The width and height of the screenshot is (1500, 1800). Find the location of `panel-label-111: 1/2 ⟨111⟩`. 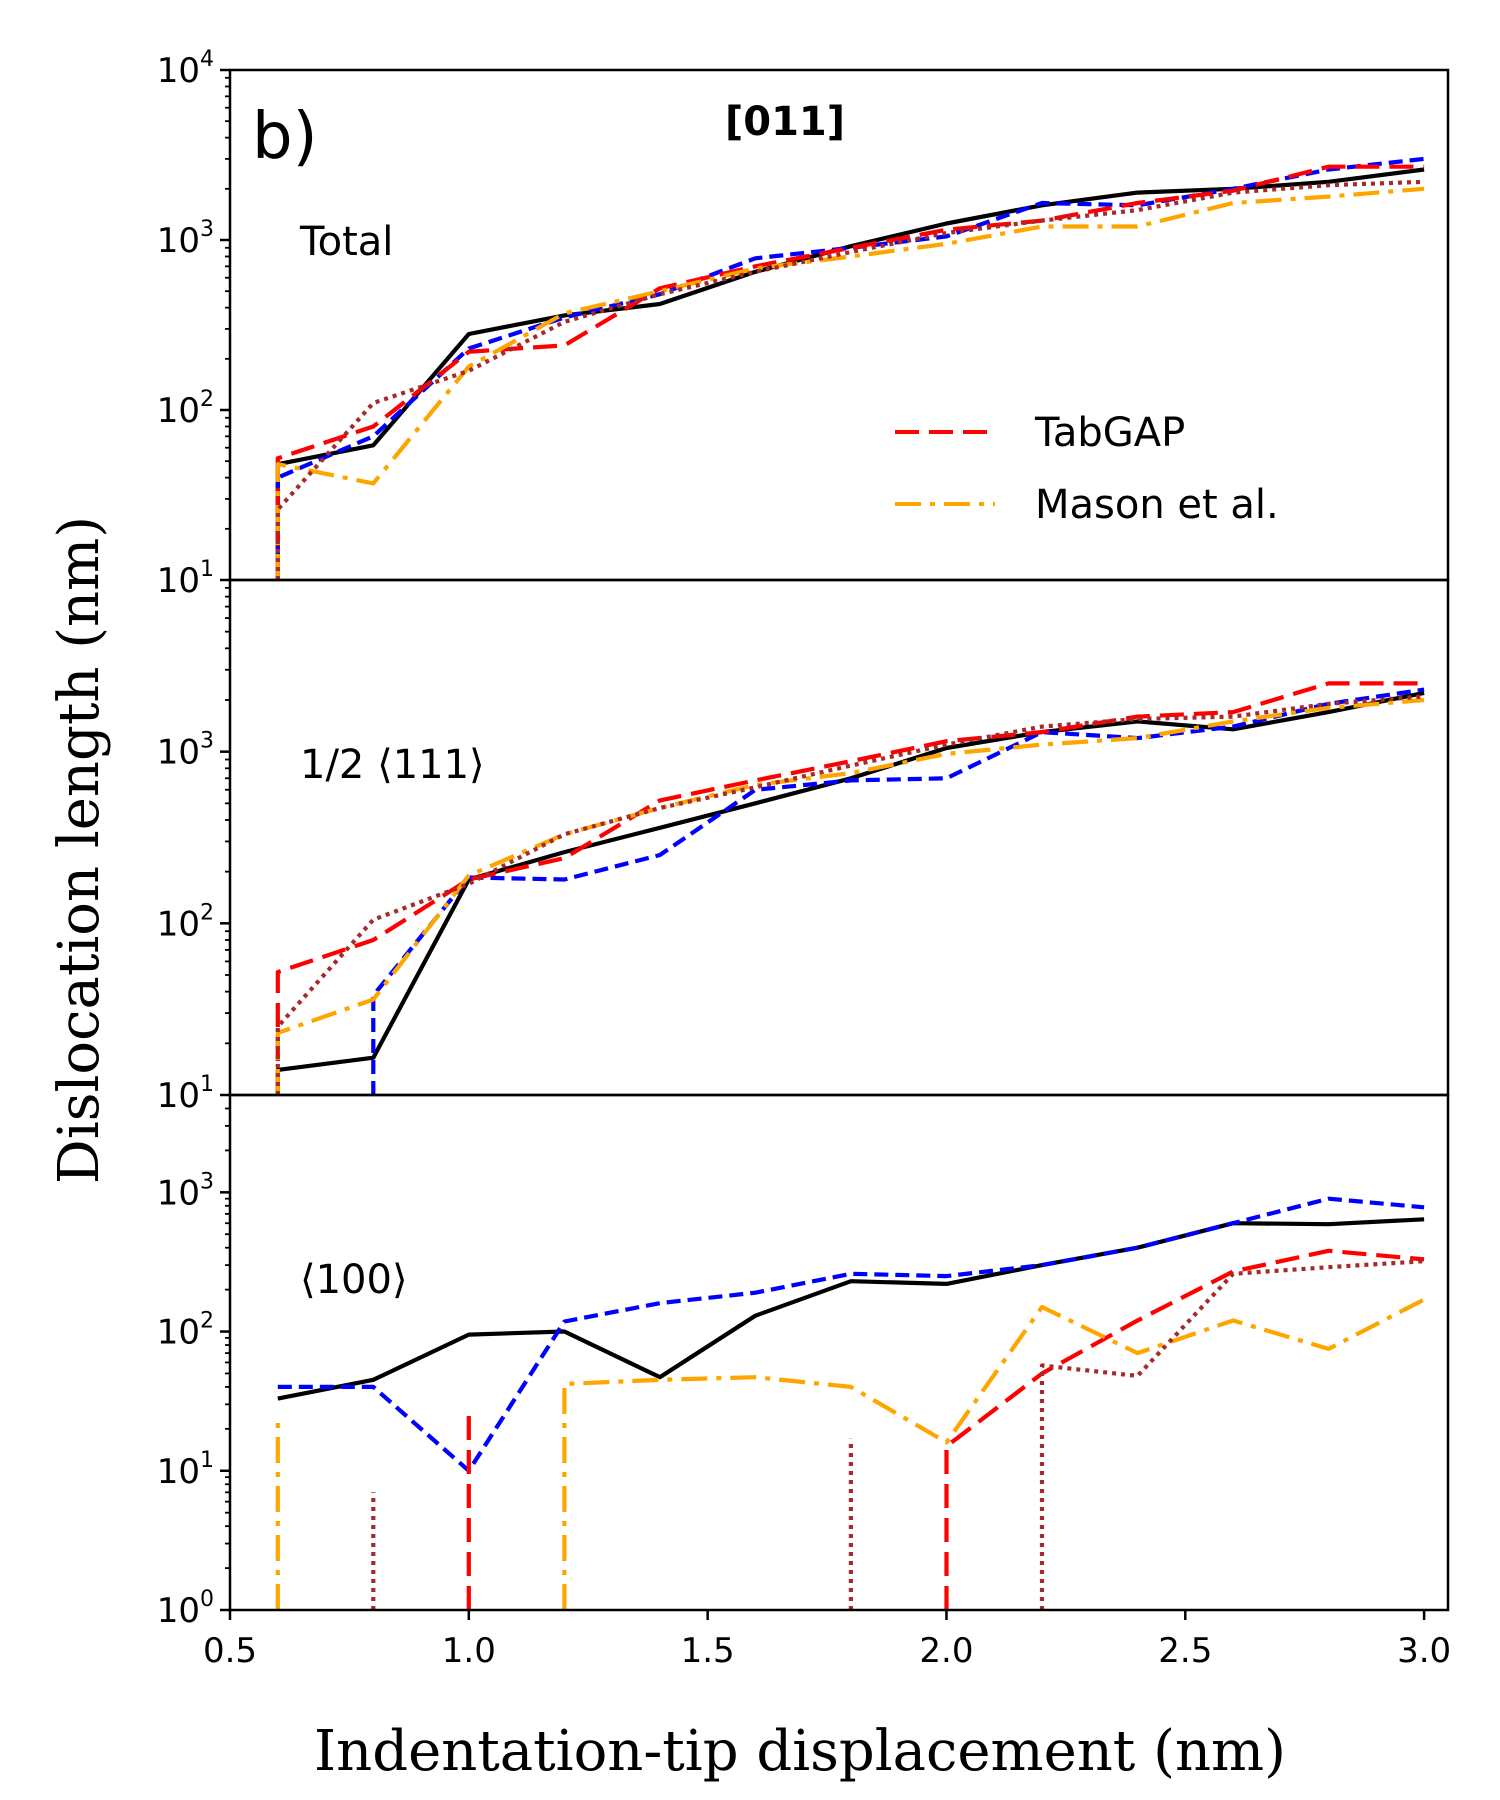

panel-label-111: 1/2 ⟨111⟩ is located at coordinates (392, 765).